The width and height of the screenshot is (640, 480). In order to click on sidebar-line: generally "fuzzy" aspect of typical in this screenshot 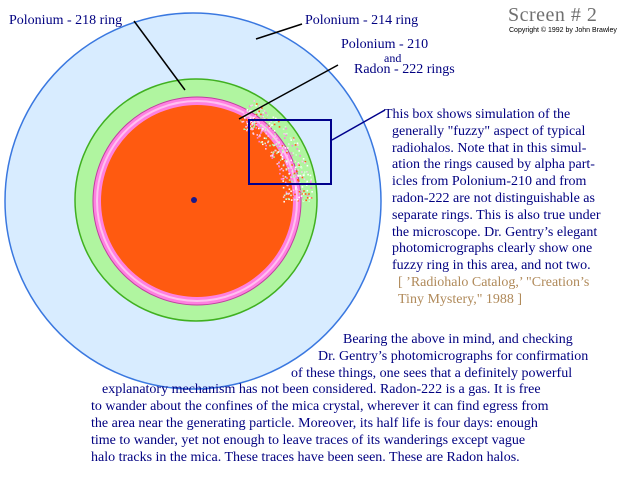, I will do `click(489, 131)`.